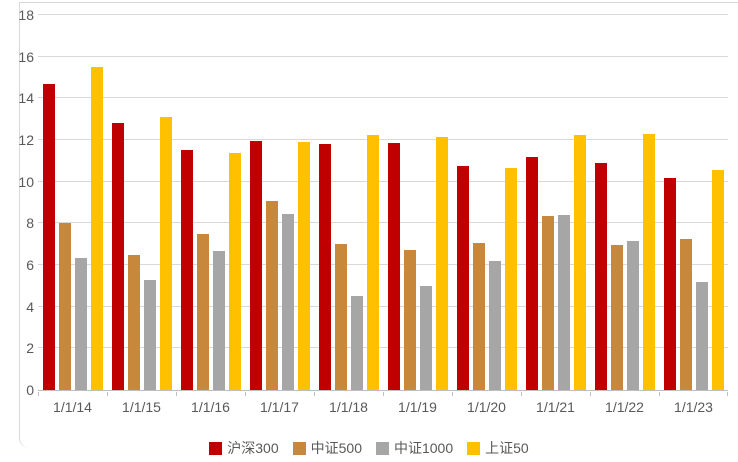 Image resolution: width=738 pixels, height=462 pixels. Describe the element at coordinates (30, 306) in the screenshot. I see `y-axis-tick-label: 4` at that location.